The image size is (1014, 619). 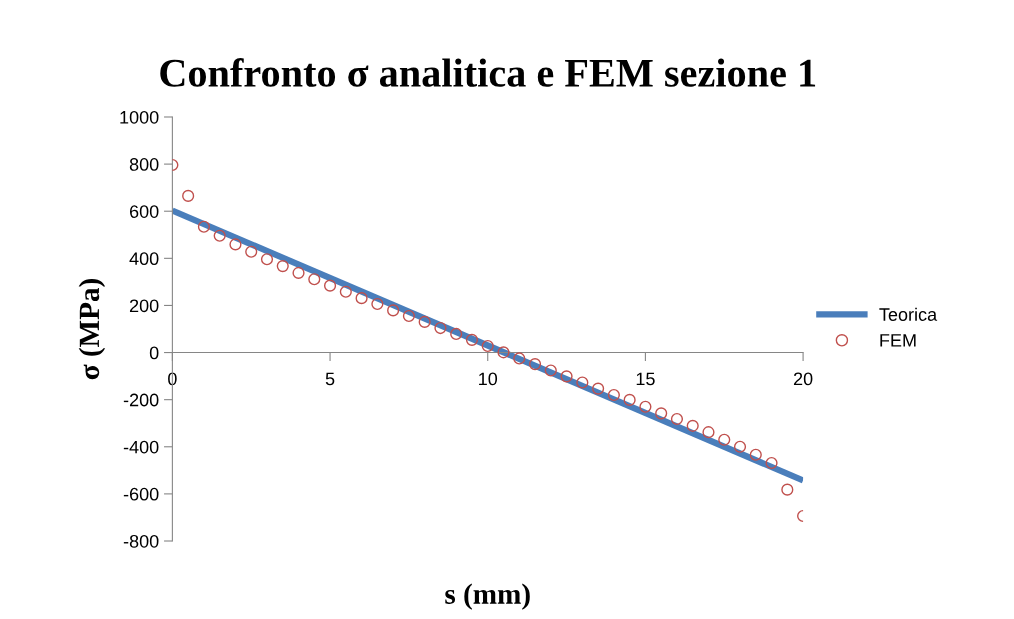 What do you see at coordinates (141, 541) in the screenshot?
I see `y-tick-label: -800` at bounding box center [141, 541].